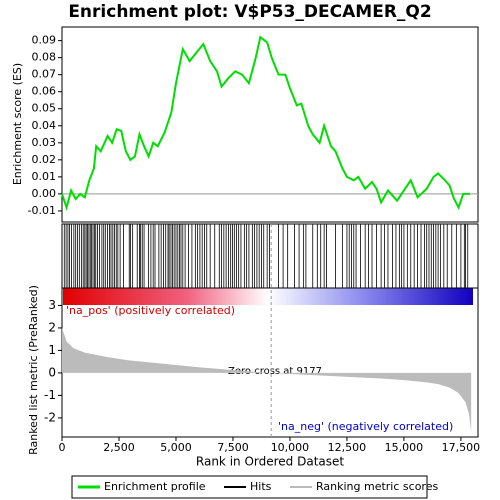 The width and height of the screenshot is (500, 500). What do you see at coordinates (62, 447) in the screenshot?
I see `x-tick-label: 0` at bounding box center [62, 447].